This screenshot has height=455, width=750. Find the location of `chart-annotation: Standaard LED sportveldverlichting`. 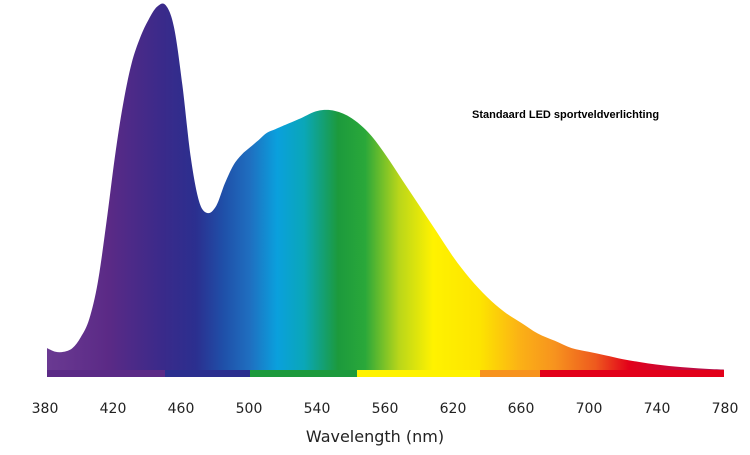

chart-annotation: Standaard LED sportveldverlichting is located at coordinates (565, 115).